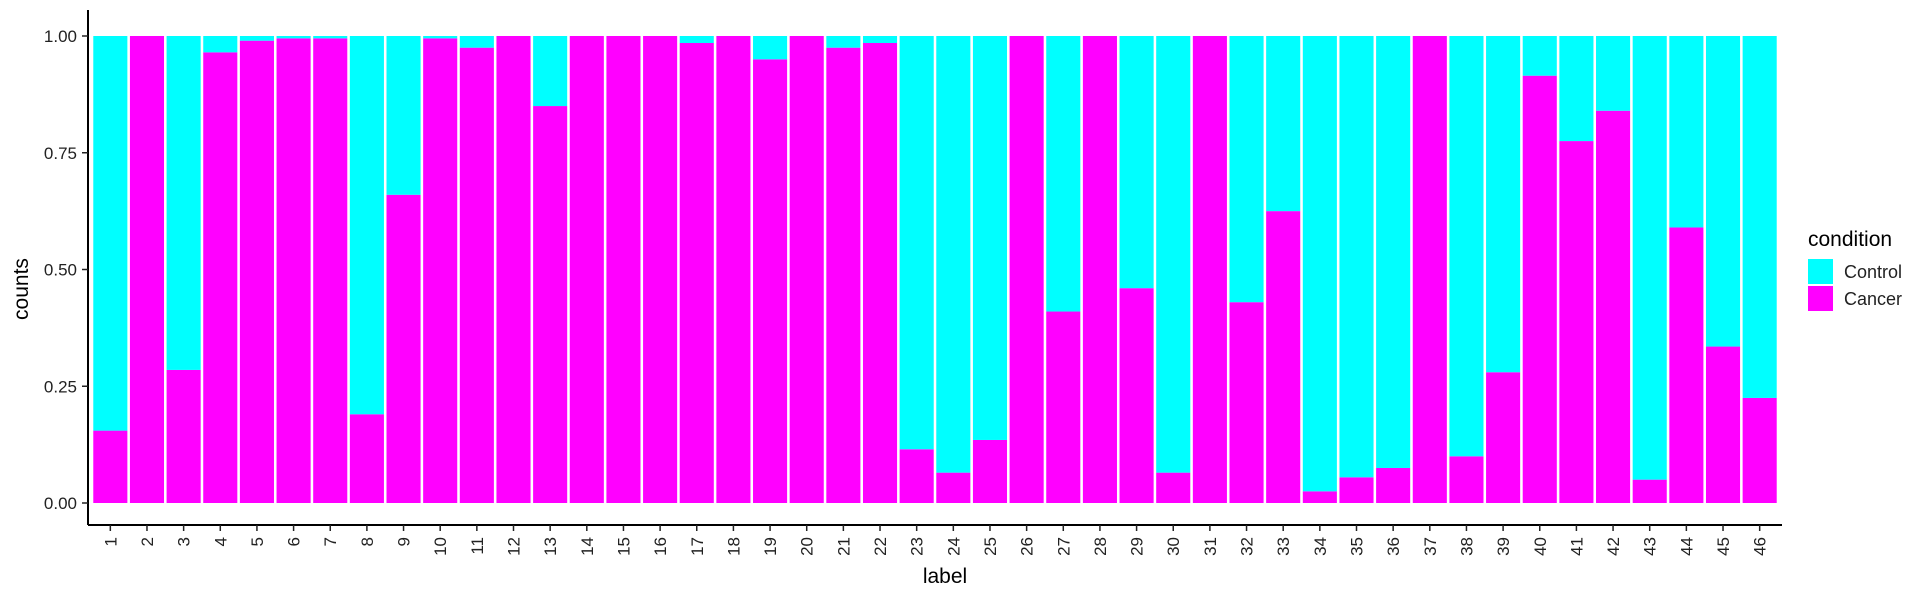  I want to click on y-axis-title: counts, so click(21, 289).